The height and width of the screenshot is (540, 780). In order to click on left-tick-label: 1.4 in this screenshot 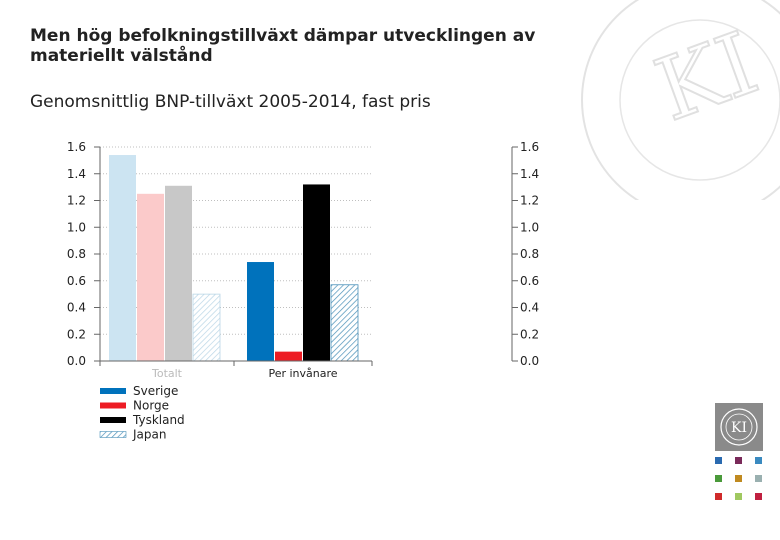, I will do `click(76, 174)`.